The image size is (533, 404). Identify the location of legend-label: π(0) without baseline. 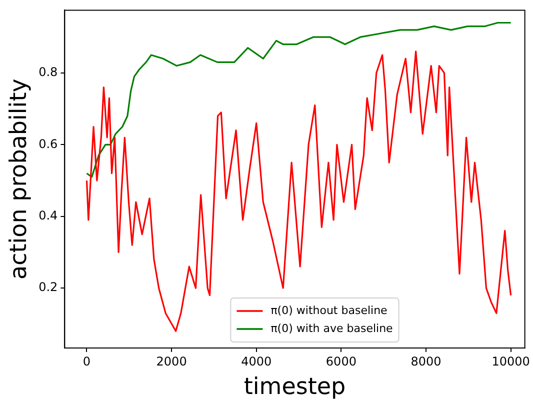
(329, 310).